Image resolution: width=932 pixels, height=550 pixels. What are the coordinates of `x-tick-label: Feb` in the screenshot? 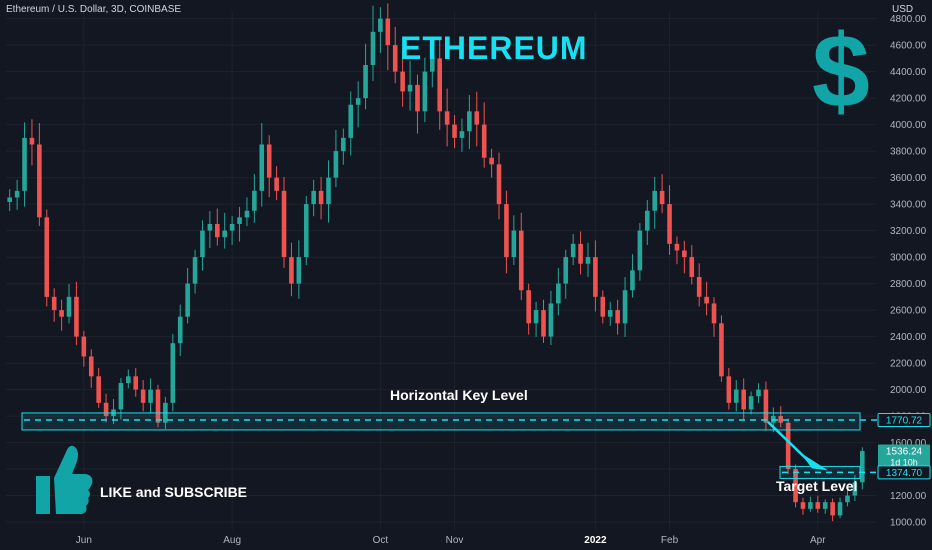 It's located at (670, 540).